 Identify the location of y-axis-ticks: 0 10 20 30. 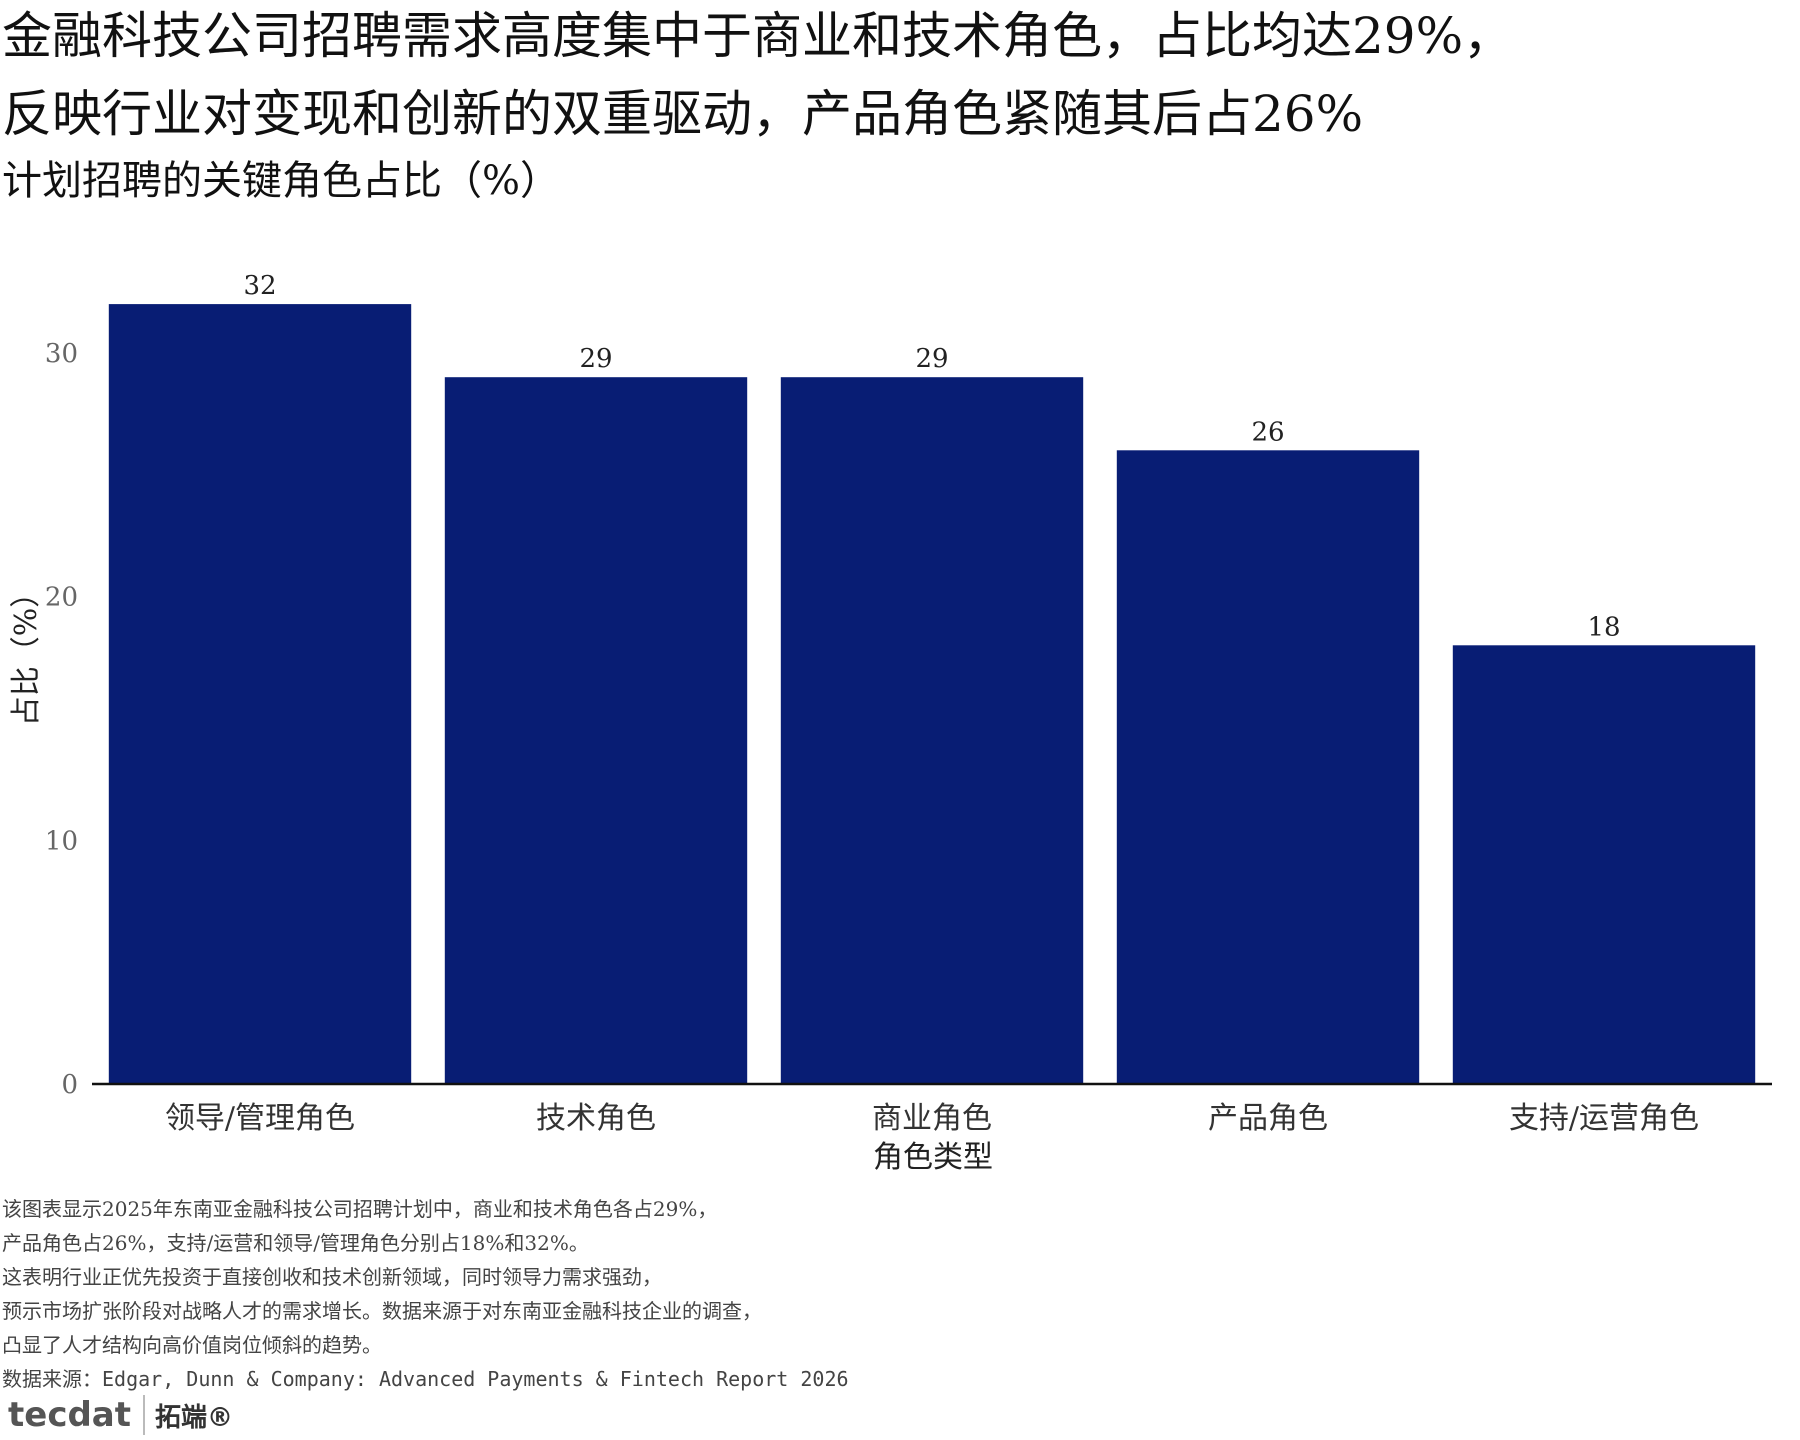
(61, 719).